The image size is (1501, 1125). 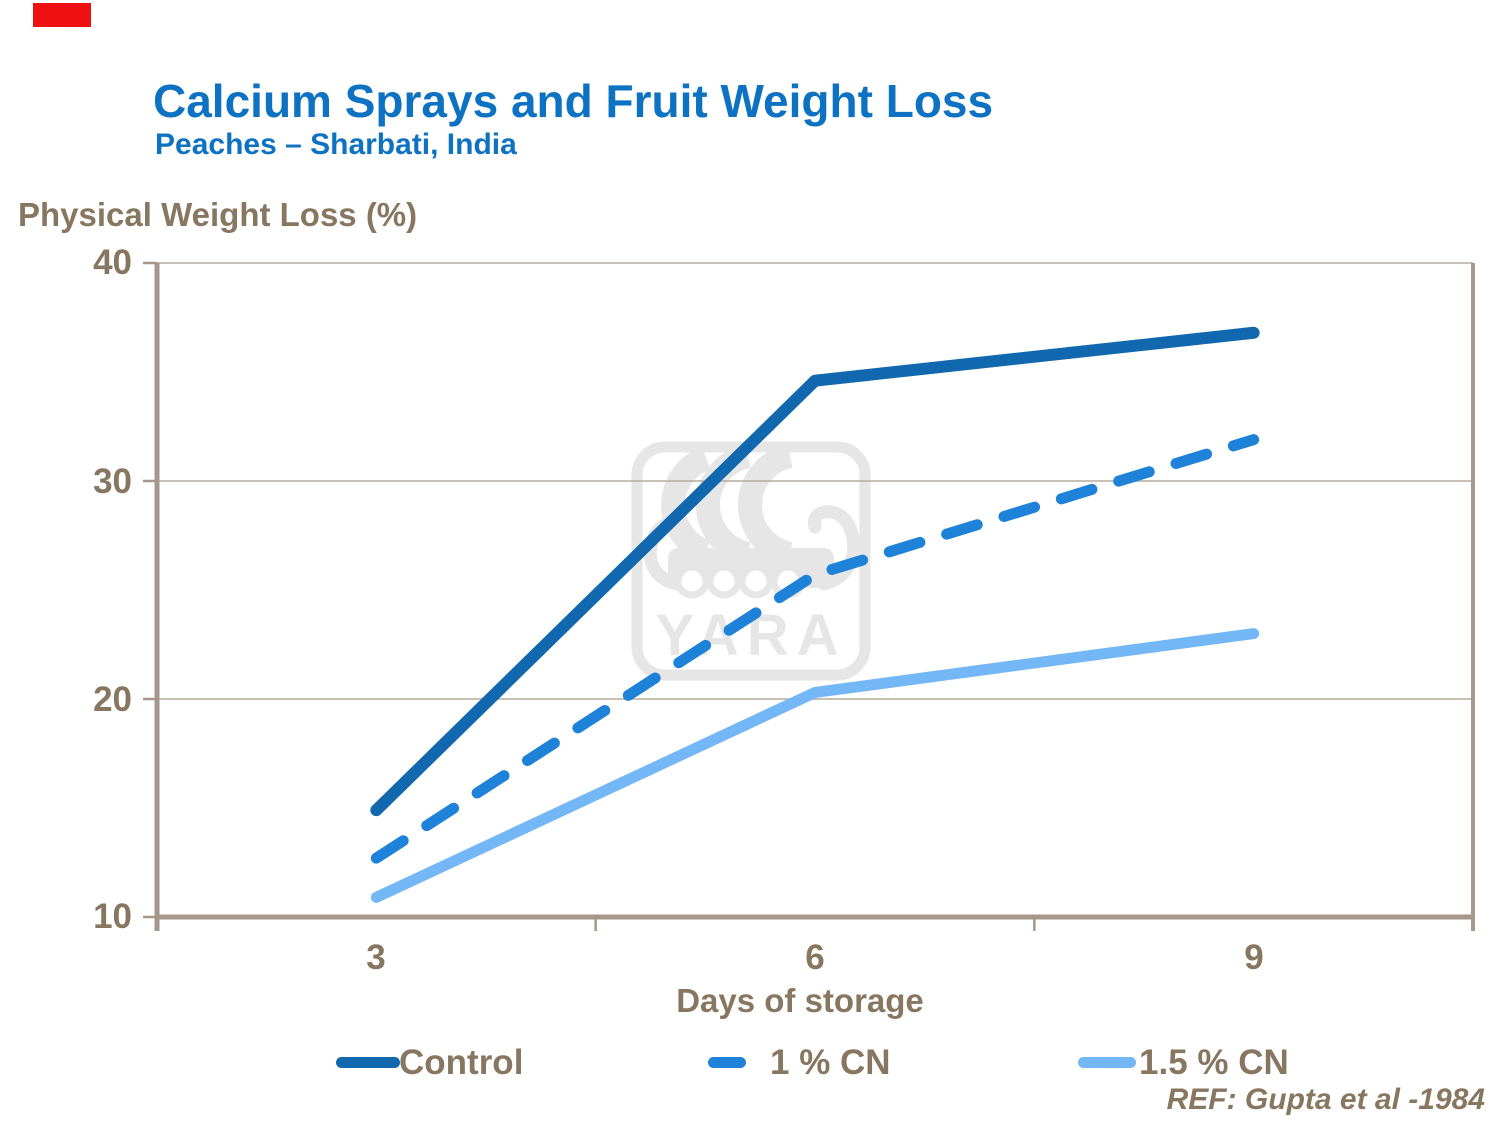 What do you see at coordinates (1254, 957) in the screenshot?
I see `x-tick-label: 9` at bounding box center [1254, 957].